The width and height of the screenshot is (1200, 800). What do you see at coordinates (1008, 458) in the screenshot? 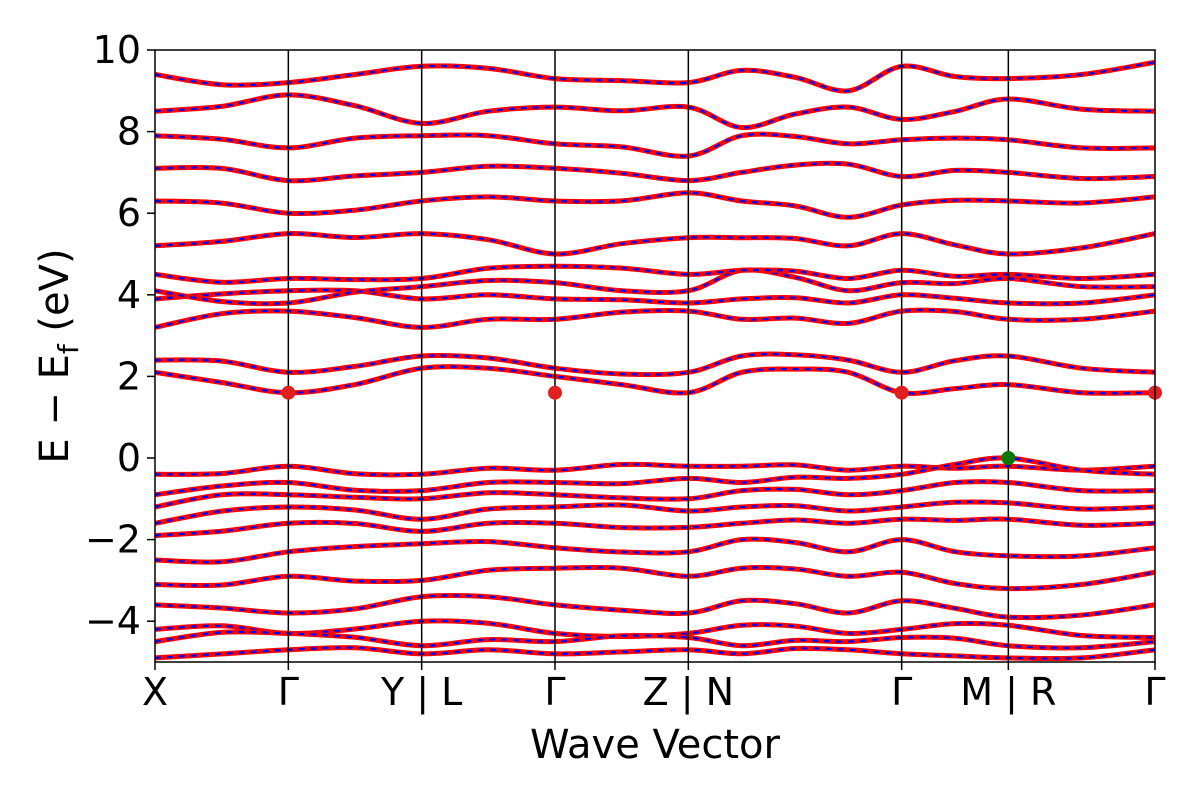
I see `vbm-marker` at bounding box center [1008, 458].